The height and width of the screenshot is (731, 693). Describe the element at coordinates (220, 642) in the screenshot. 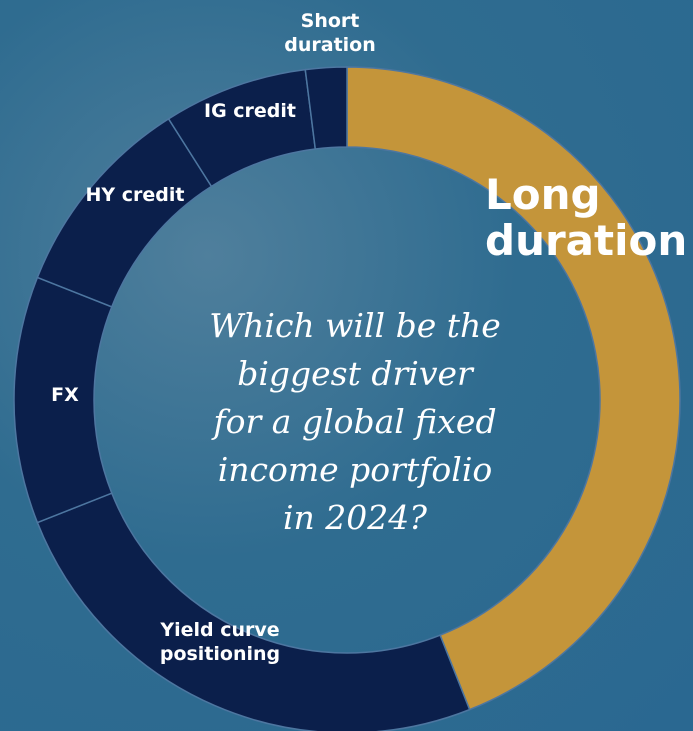

I see `segment-label: Yield curve positioning` at that location.